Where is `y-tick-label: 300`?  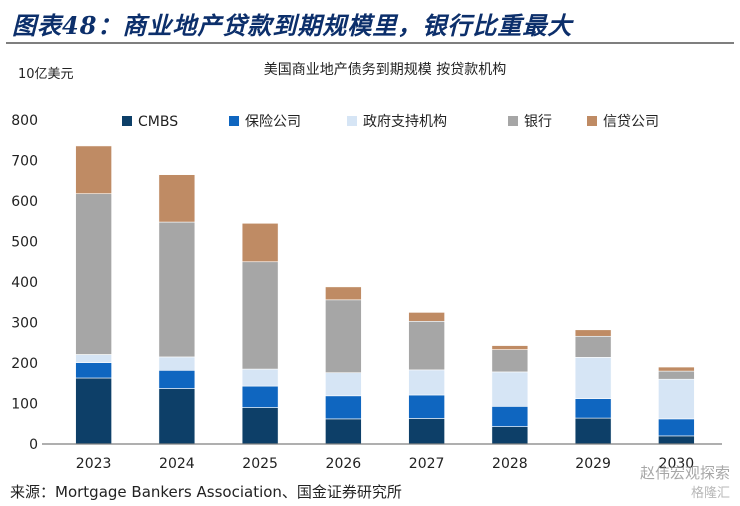 y-tick-label: 300 is located at coordinates (24, 324).